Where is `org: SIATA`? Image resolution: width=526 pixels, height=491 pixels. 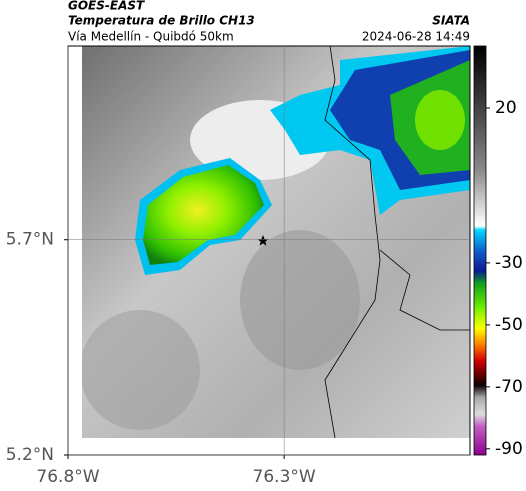 org: SIATA is located at coordinates (451, 21).